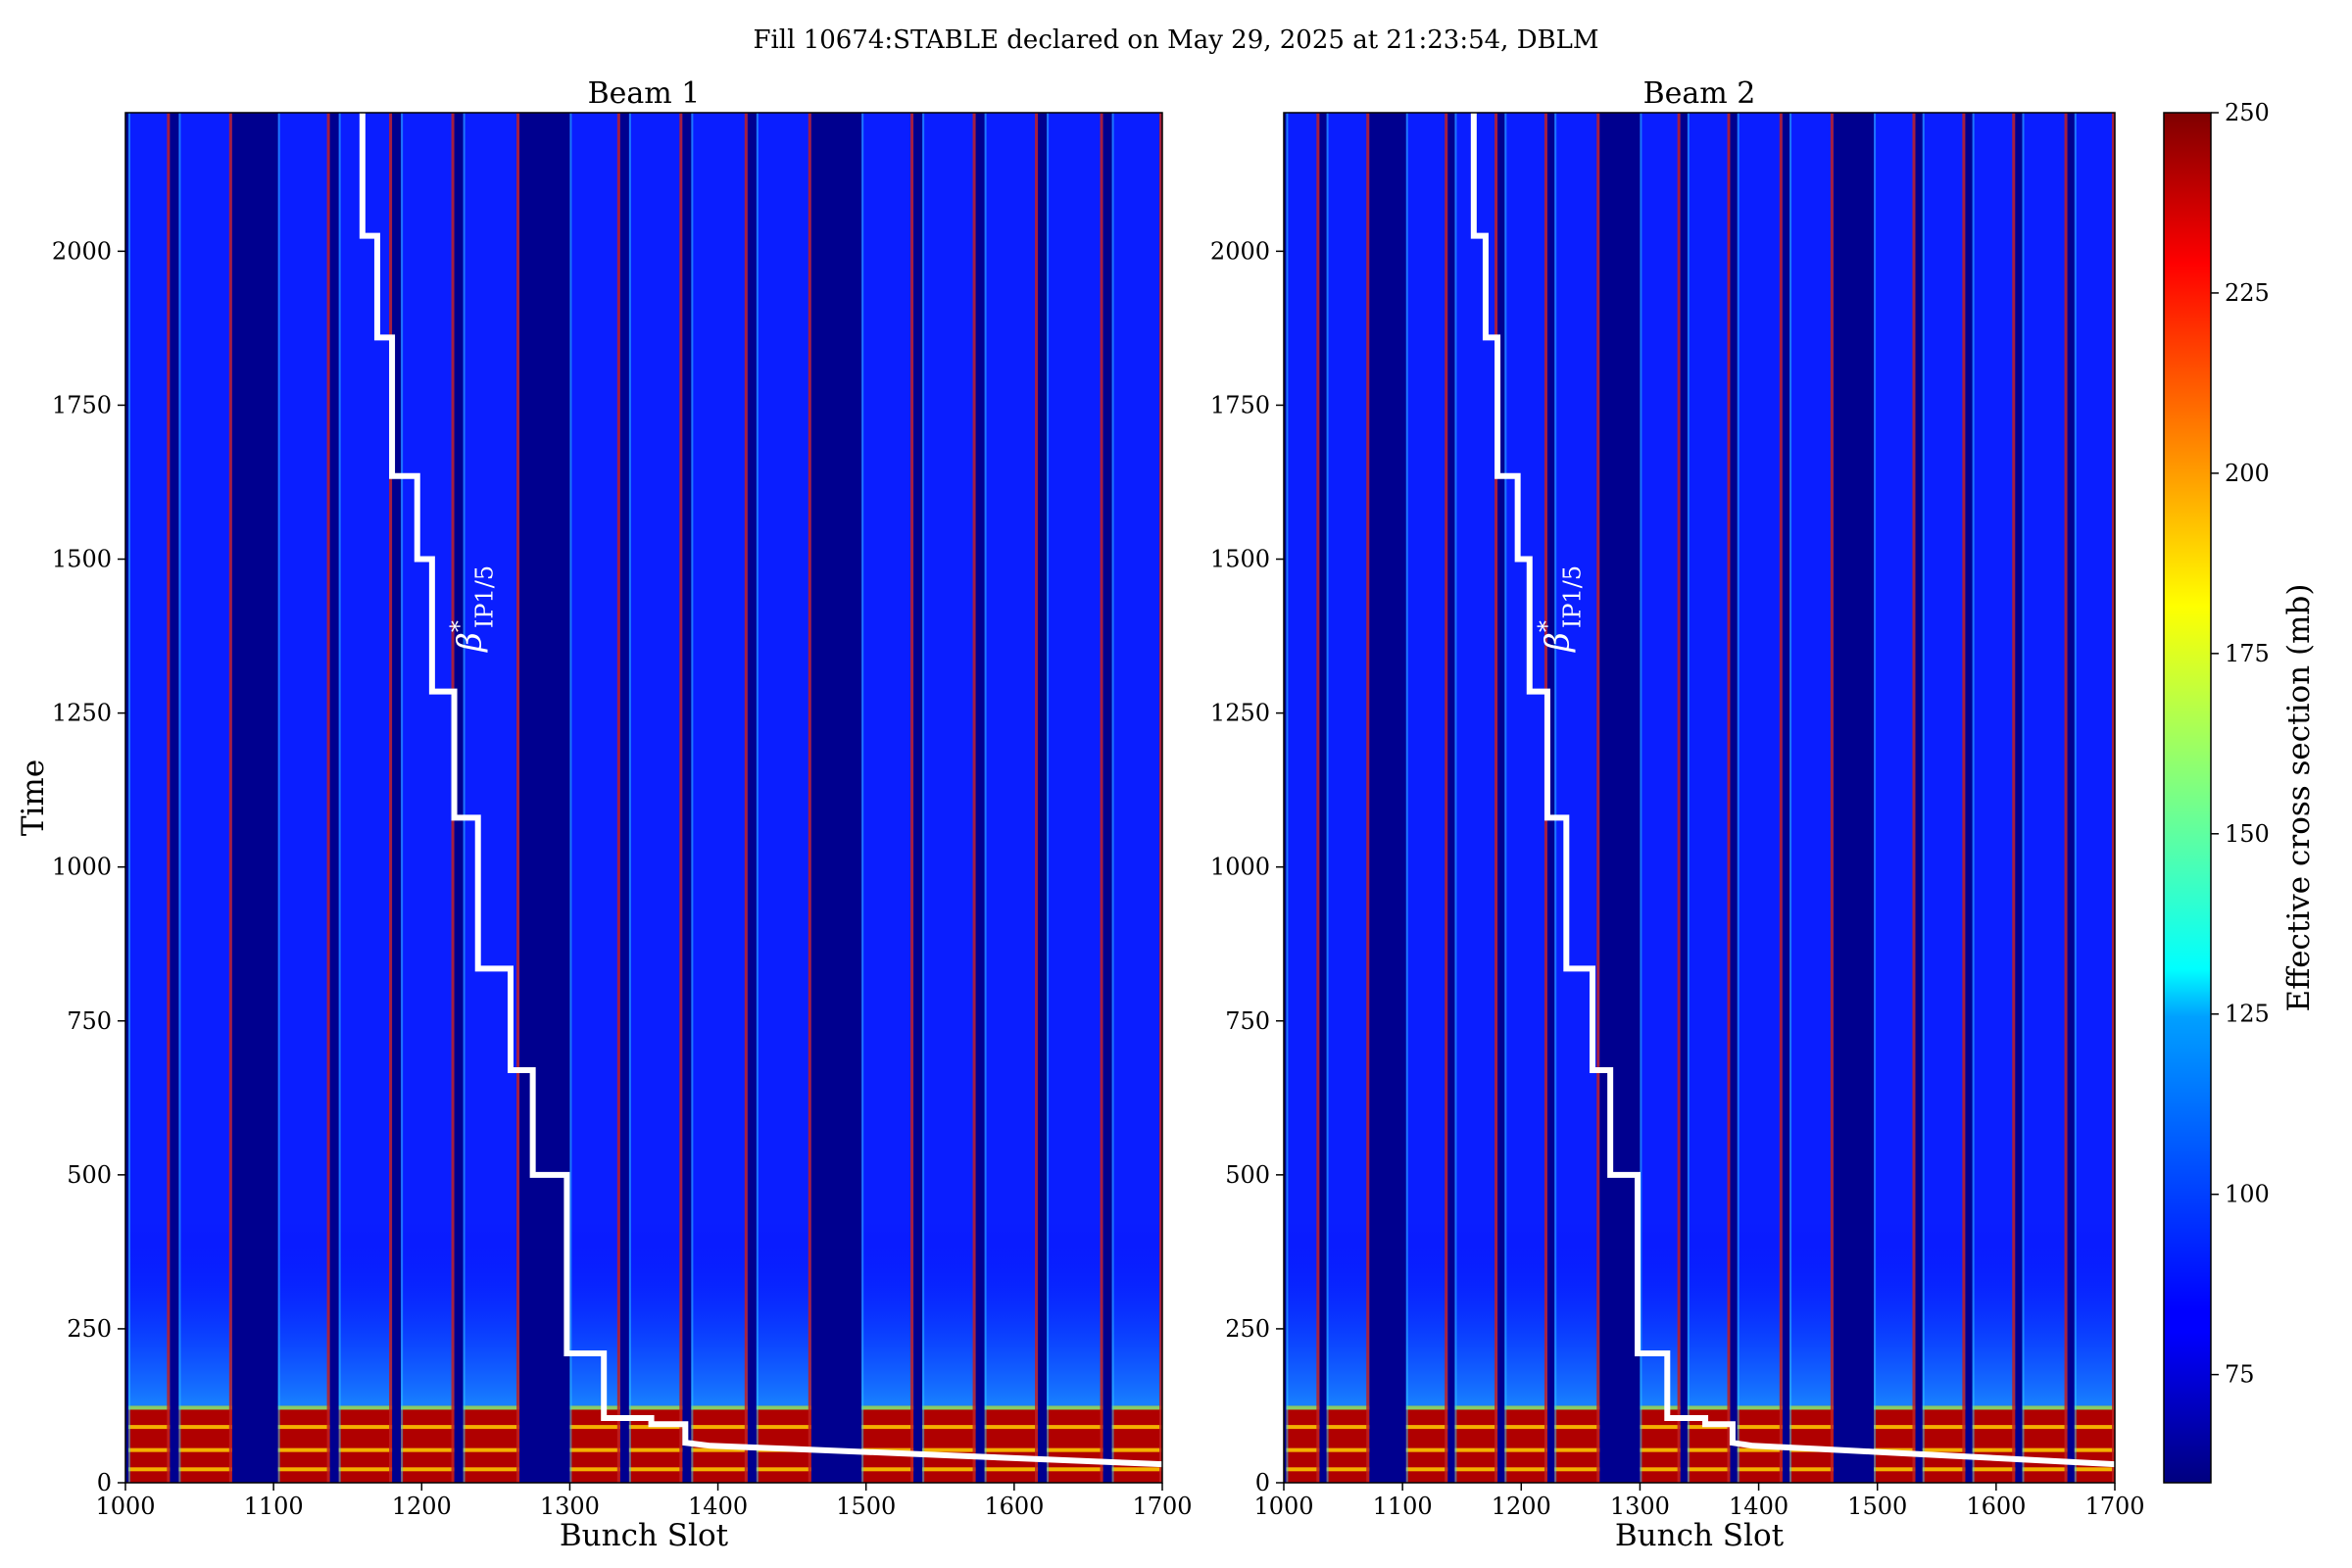 This screenshot has height=1568, width=2352. I want to click on colorbar-label: Effective cross section (mb), so click(2299, 798).